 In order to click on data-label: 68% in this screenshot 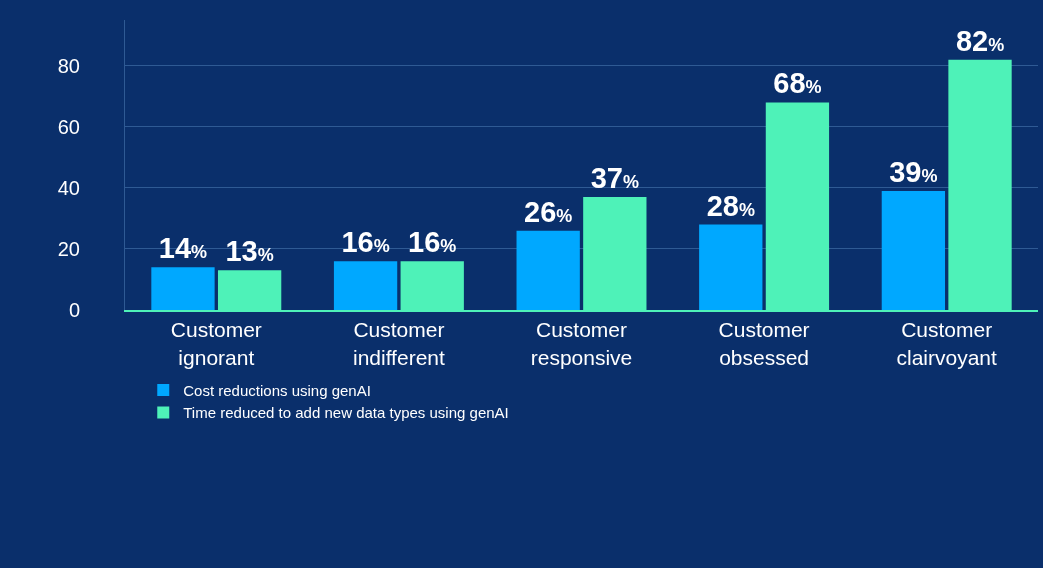, I will do `click(797, 83)`.